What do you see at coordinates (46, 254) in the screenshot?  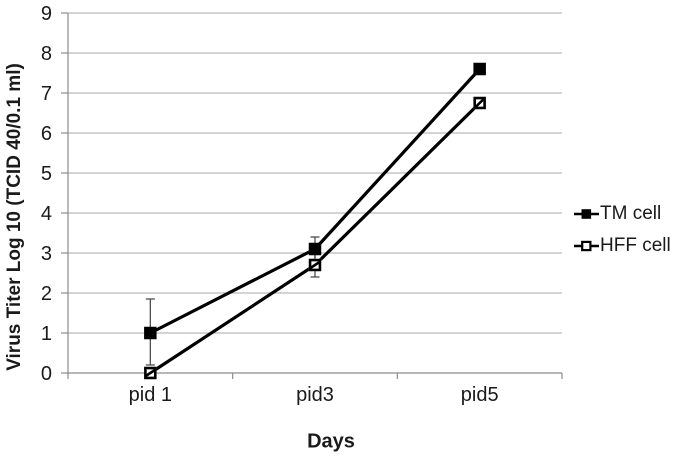 I see `y-tick-label: 3` at bounding box center [46, 254].